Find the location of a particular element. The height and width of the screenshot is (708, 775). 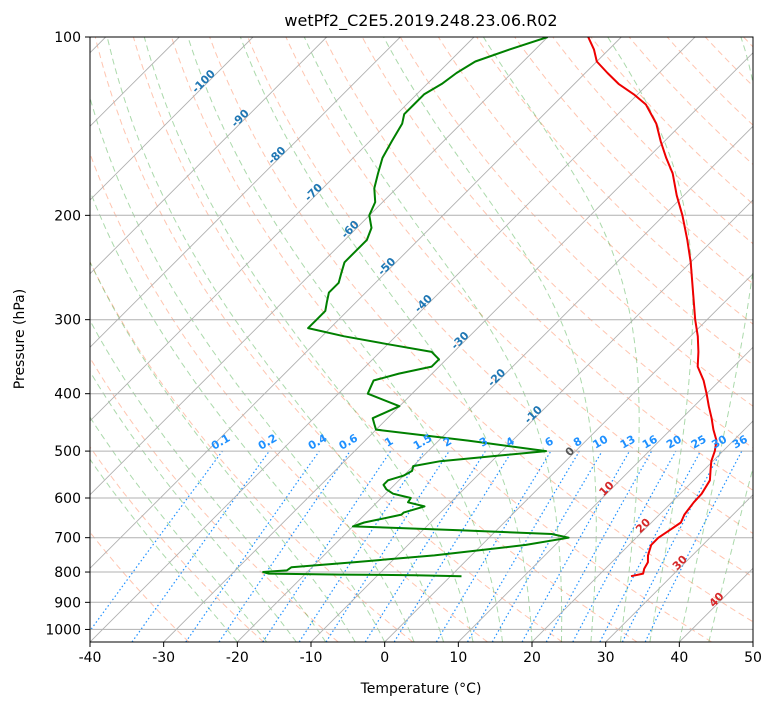

isotherm-label: -40 is located at coordinates (423, 303).